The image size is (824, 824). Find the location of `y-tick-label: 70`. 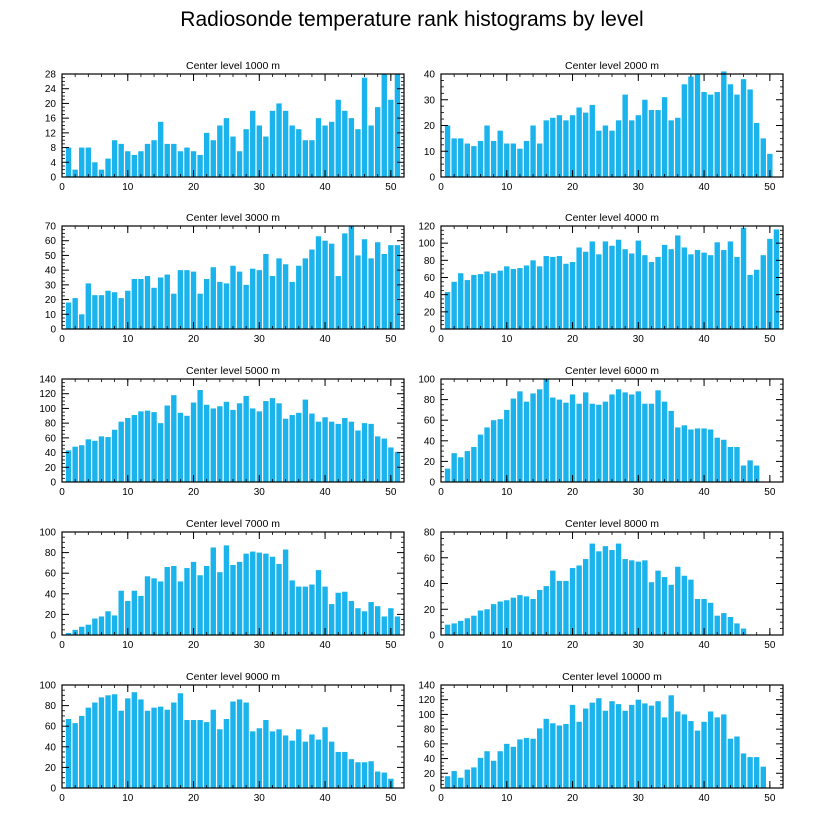

y-tick-label: 70 is located at coordinates (51, 227).